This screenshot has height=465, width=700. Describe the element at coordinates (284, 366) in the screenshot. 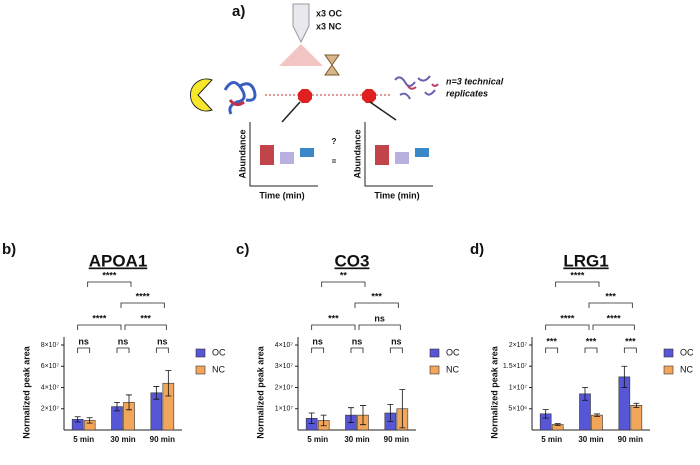

I see `y-tick-label: 3×10⁷` at that location.